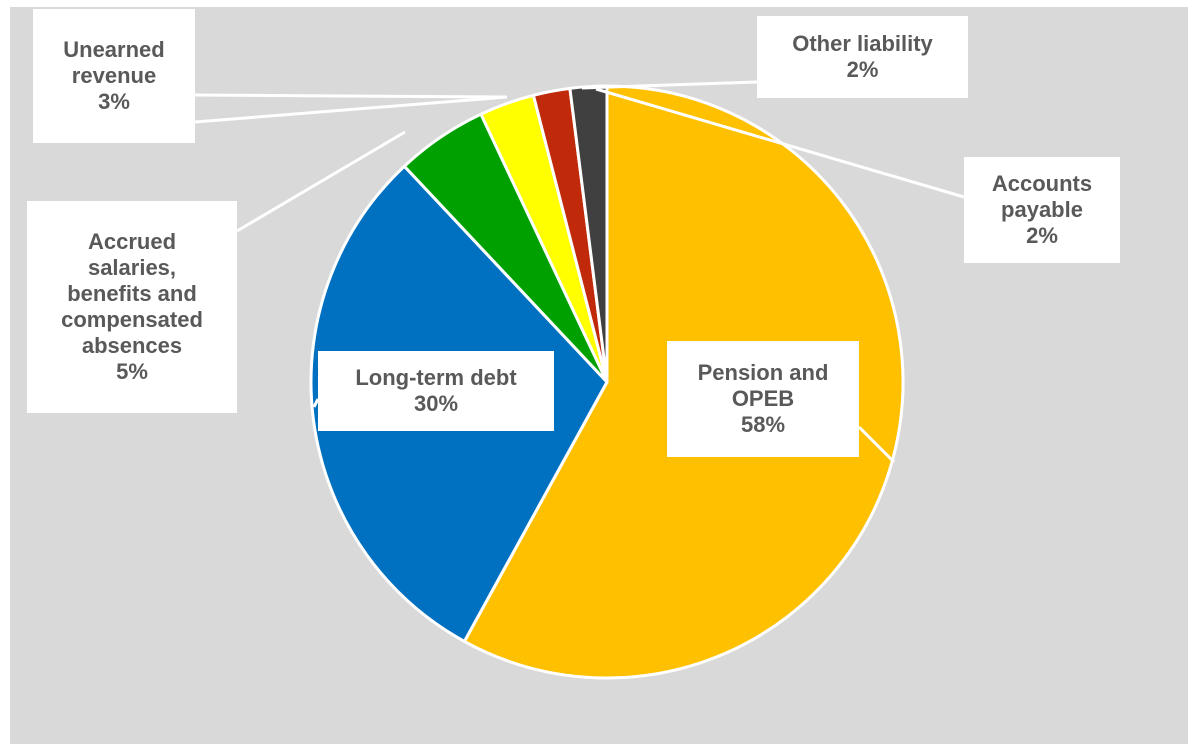 This screenshot has height=750, width=1199. What do you see at coordinates (132, 267) in the screenshot?
I see `label-line: salaries,` at bounding box center [132, 267].